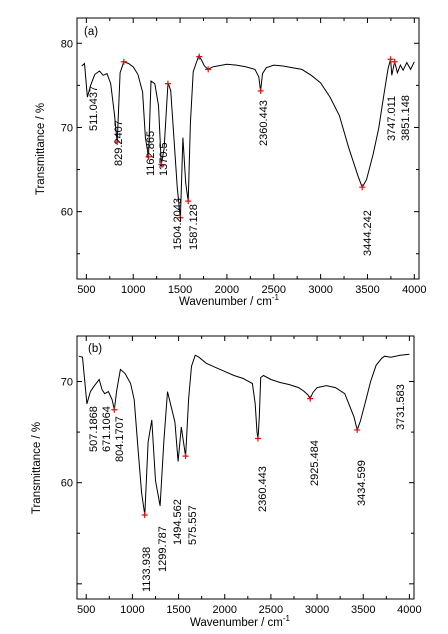 The height and width of the screenshot is (634, 448). I want to click on y-axis-title-a: Transmittance / %, so click(41, 149).